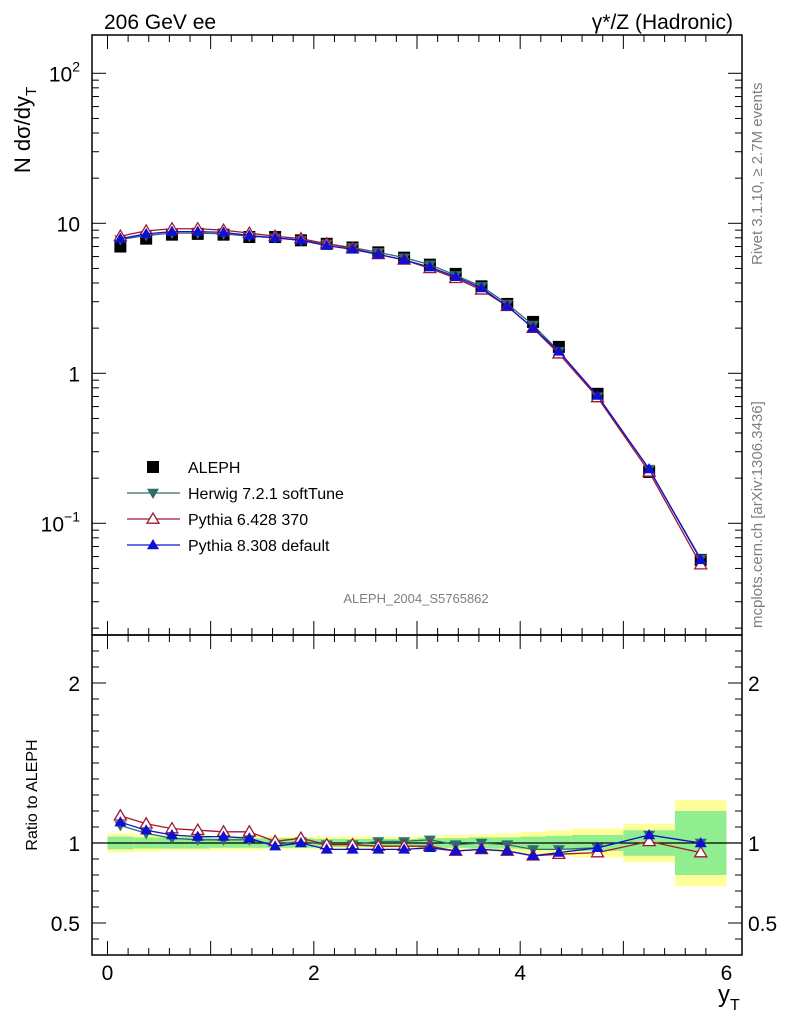 The width and height of the screenshot is (786, 1024). What do you see at coordinates (754, 684) in the screenshot?
I see `ratio-ytick-label-right: 2` at bounding box center [754, 684].